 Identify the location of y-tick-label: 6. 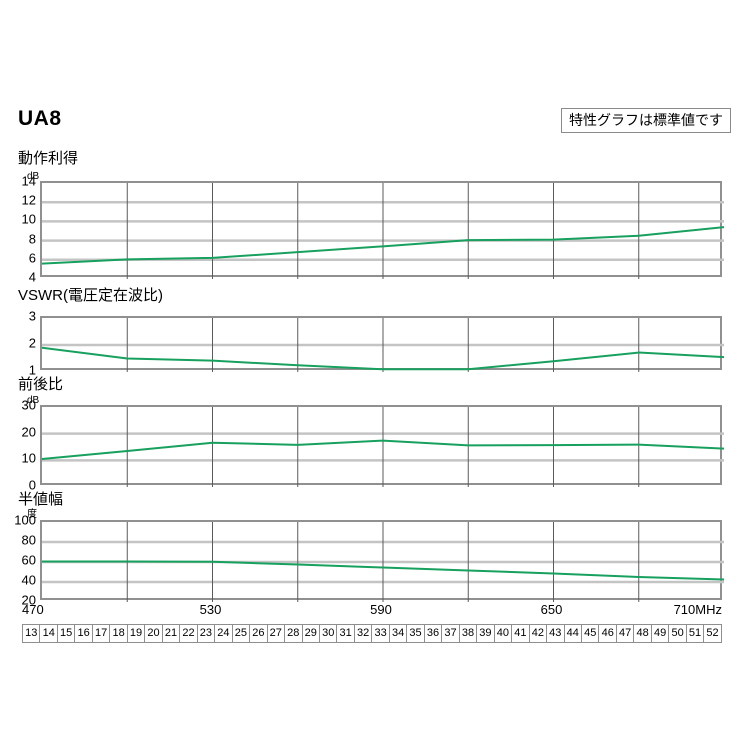
(32, 258).